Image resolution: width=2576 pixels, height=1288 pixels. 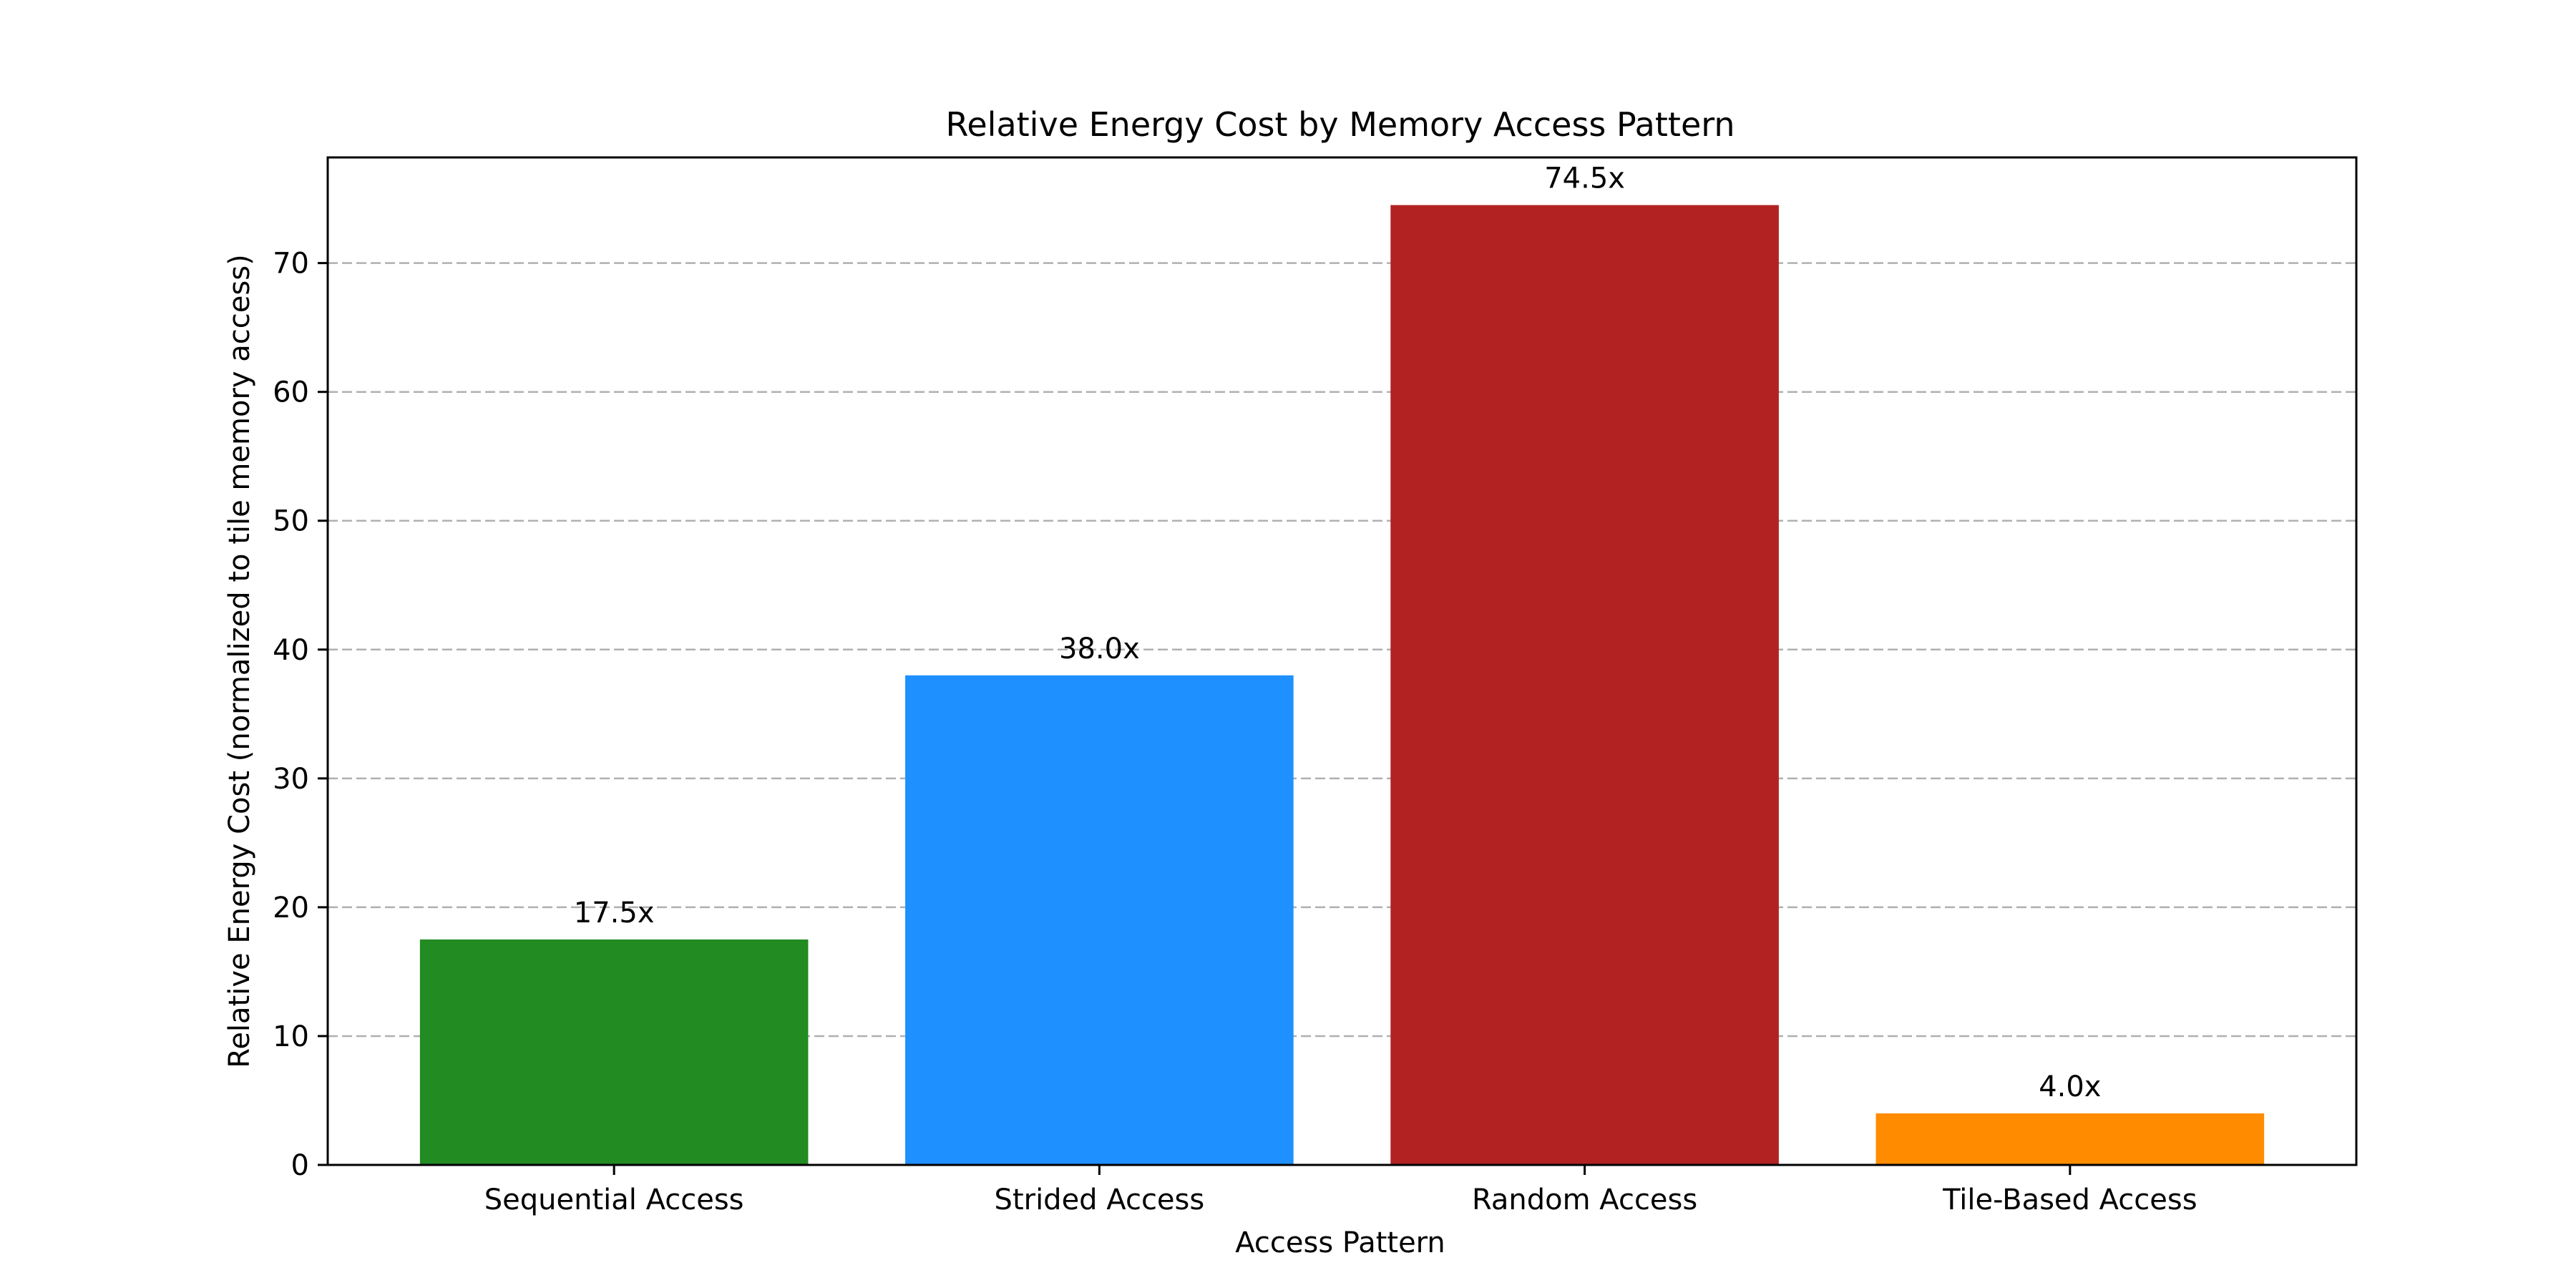 What do you see at coordinates (291, 392) in the screenshot?
I see `y-tick-label: 60` at bounding box center [291, 392].